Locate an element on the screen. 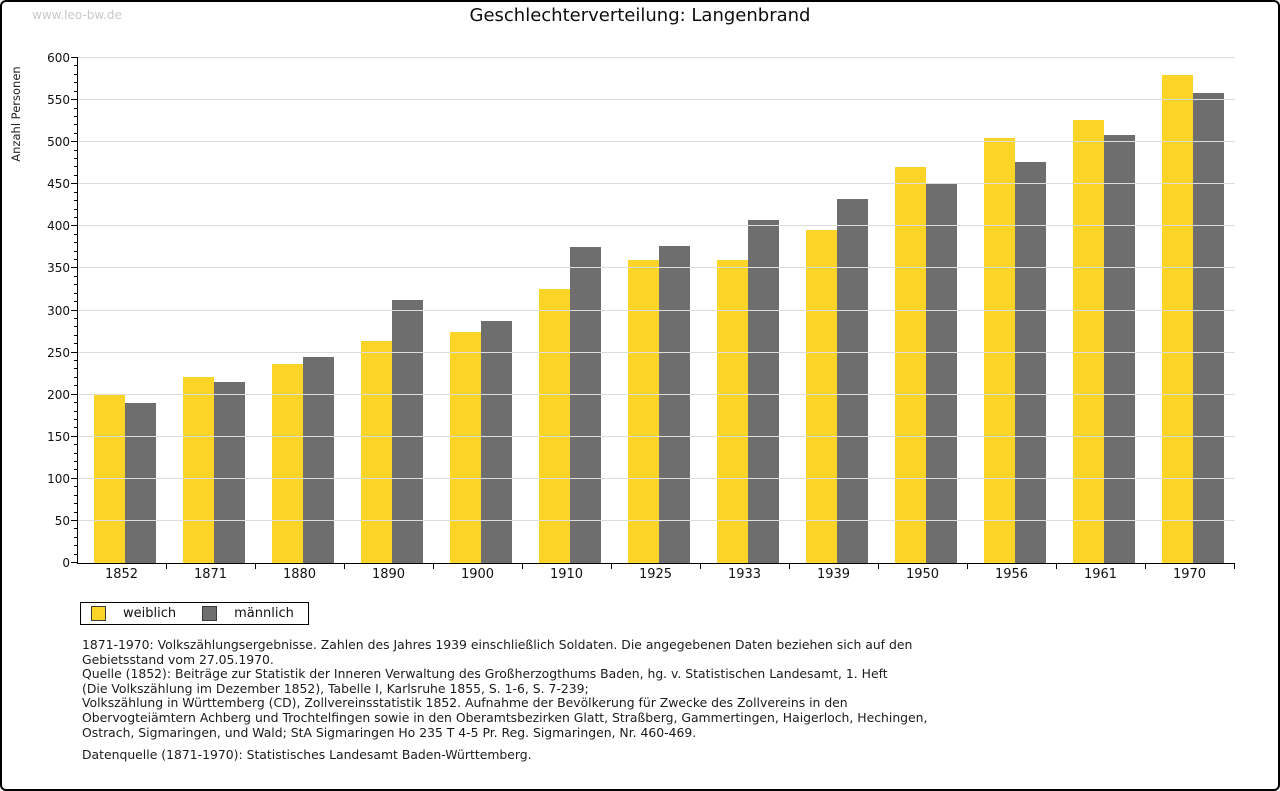 This screenshot has width=1280, height=791. bar-group-1961 is located at coordinates (1101, 310).